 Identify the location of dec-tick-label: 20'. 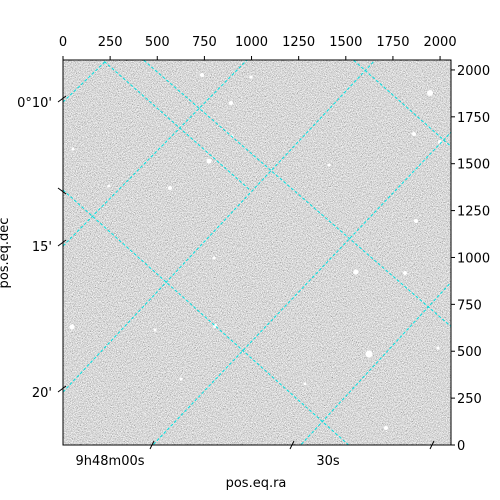
(42, 393).